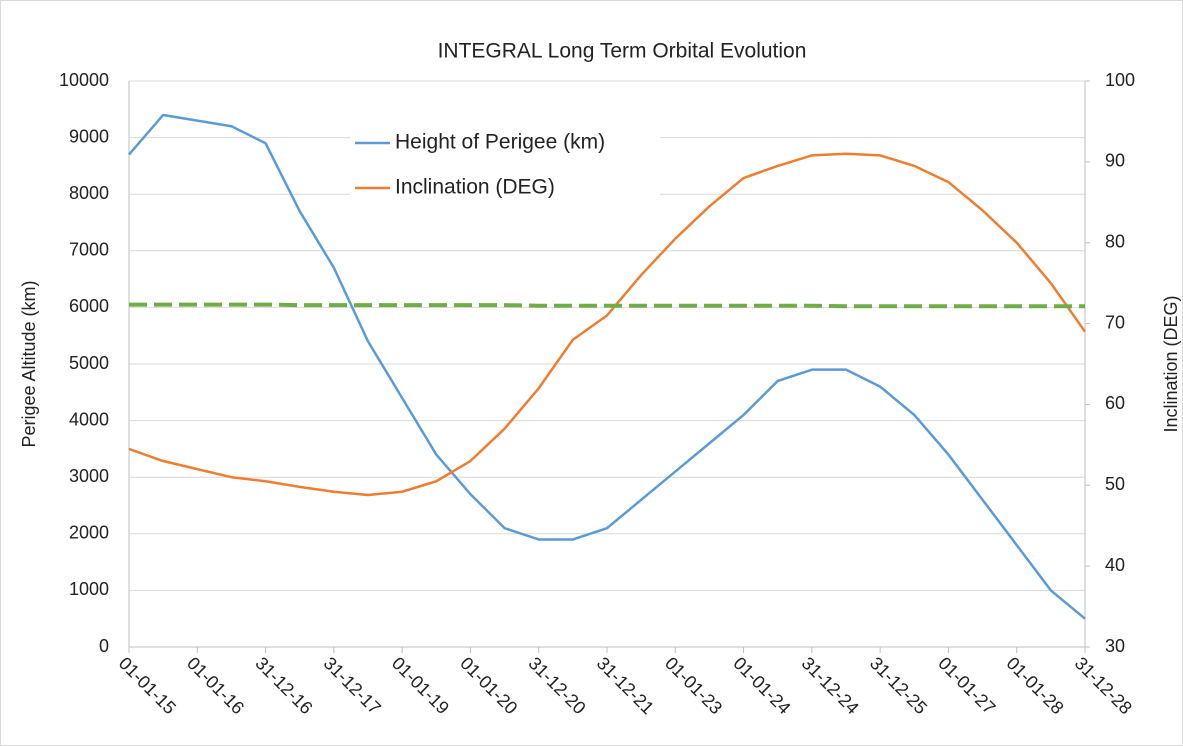 The height and width of the screenshot is (746, 1183). I want to click on dashed-line, so click(607, 305).